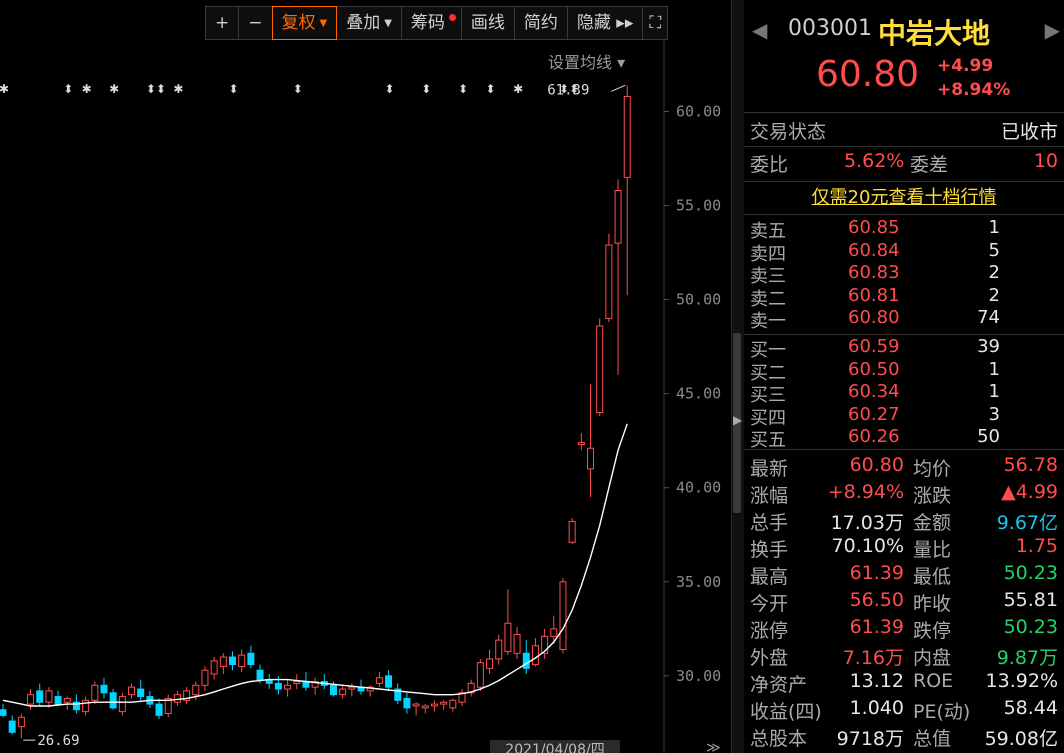 This screenshot has width=1064, height=753. Describe the element at coordinates (874, 161) in the screenshot. I see `weibi-value: 5.62%` at that location.